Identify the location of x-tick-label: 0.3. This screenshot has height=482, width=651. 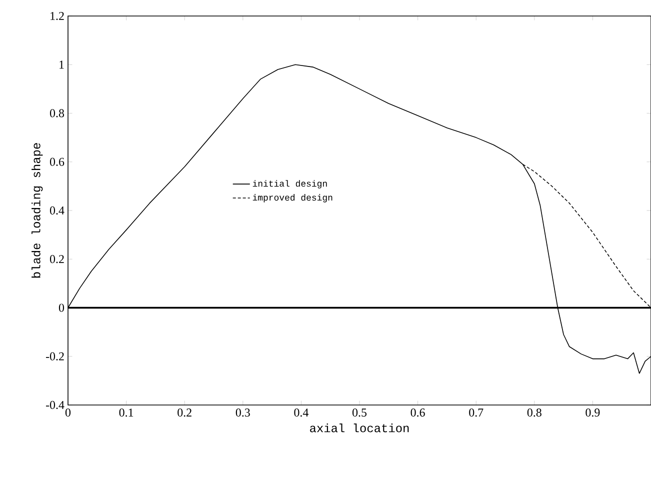
(243, 412).